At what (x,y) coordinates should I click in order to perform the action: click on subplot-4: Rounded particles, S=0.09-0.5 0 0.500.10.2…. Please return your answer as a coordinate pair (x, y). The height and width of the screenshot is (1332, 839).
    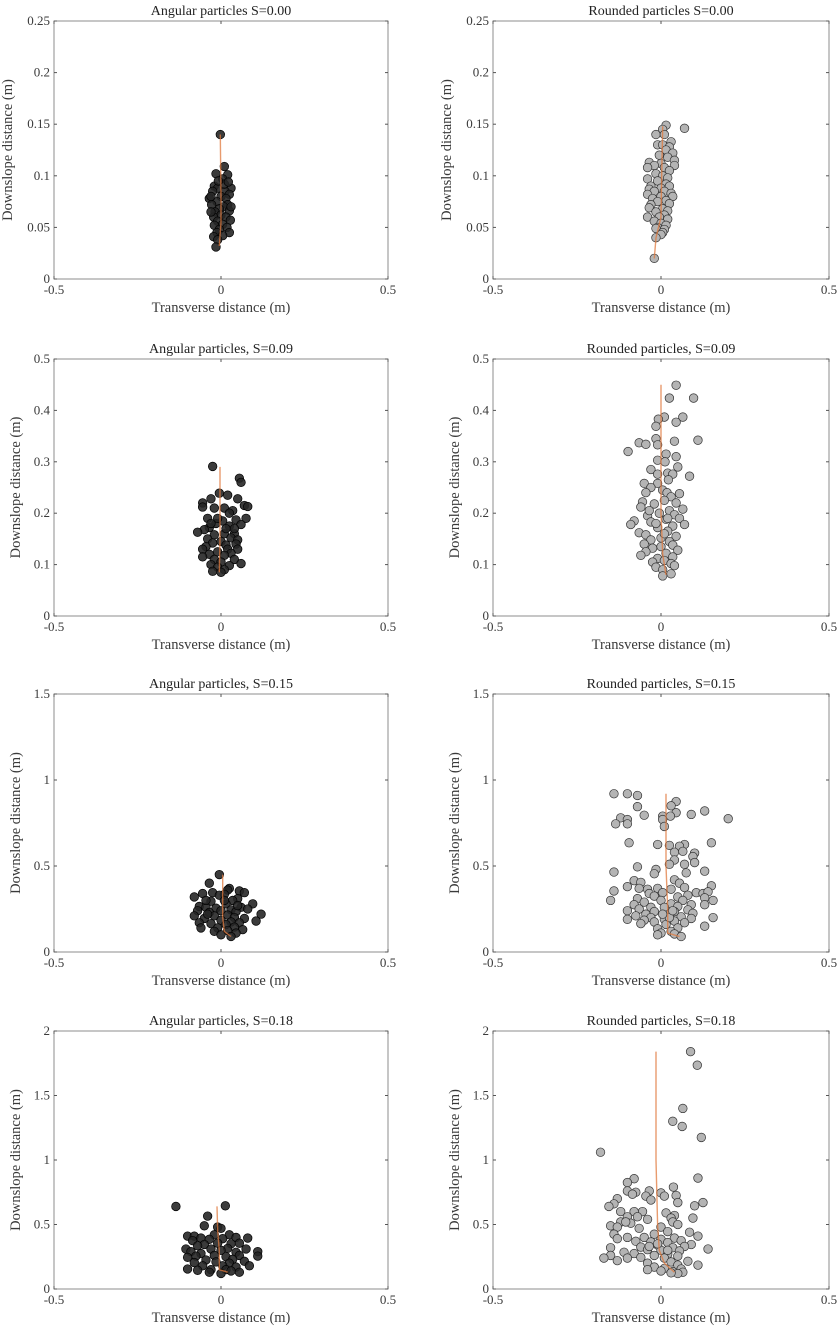
    Looking at the image, I should click on (642, 497).